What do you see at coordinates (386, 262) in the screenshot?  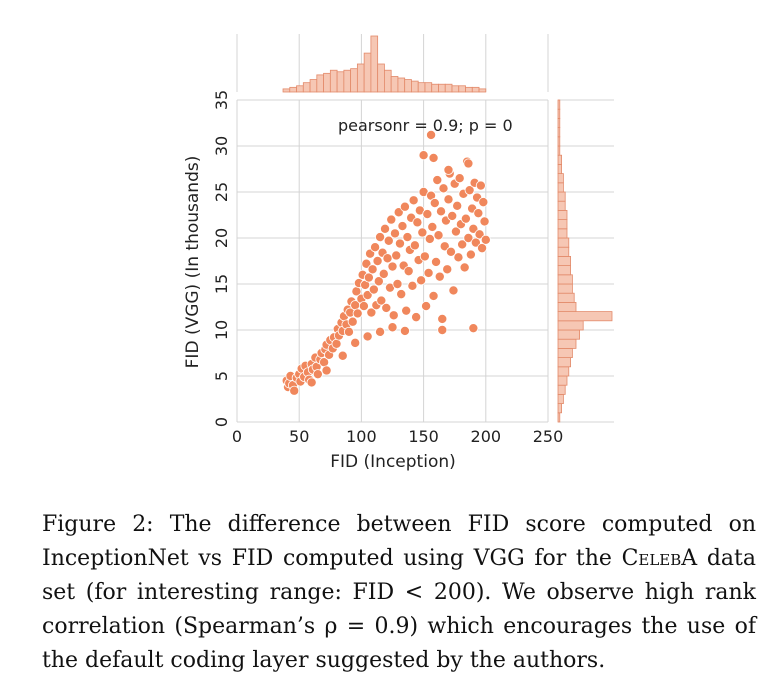 I see `scatter-points` at bounding box center [386, 262].